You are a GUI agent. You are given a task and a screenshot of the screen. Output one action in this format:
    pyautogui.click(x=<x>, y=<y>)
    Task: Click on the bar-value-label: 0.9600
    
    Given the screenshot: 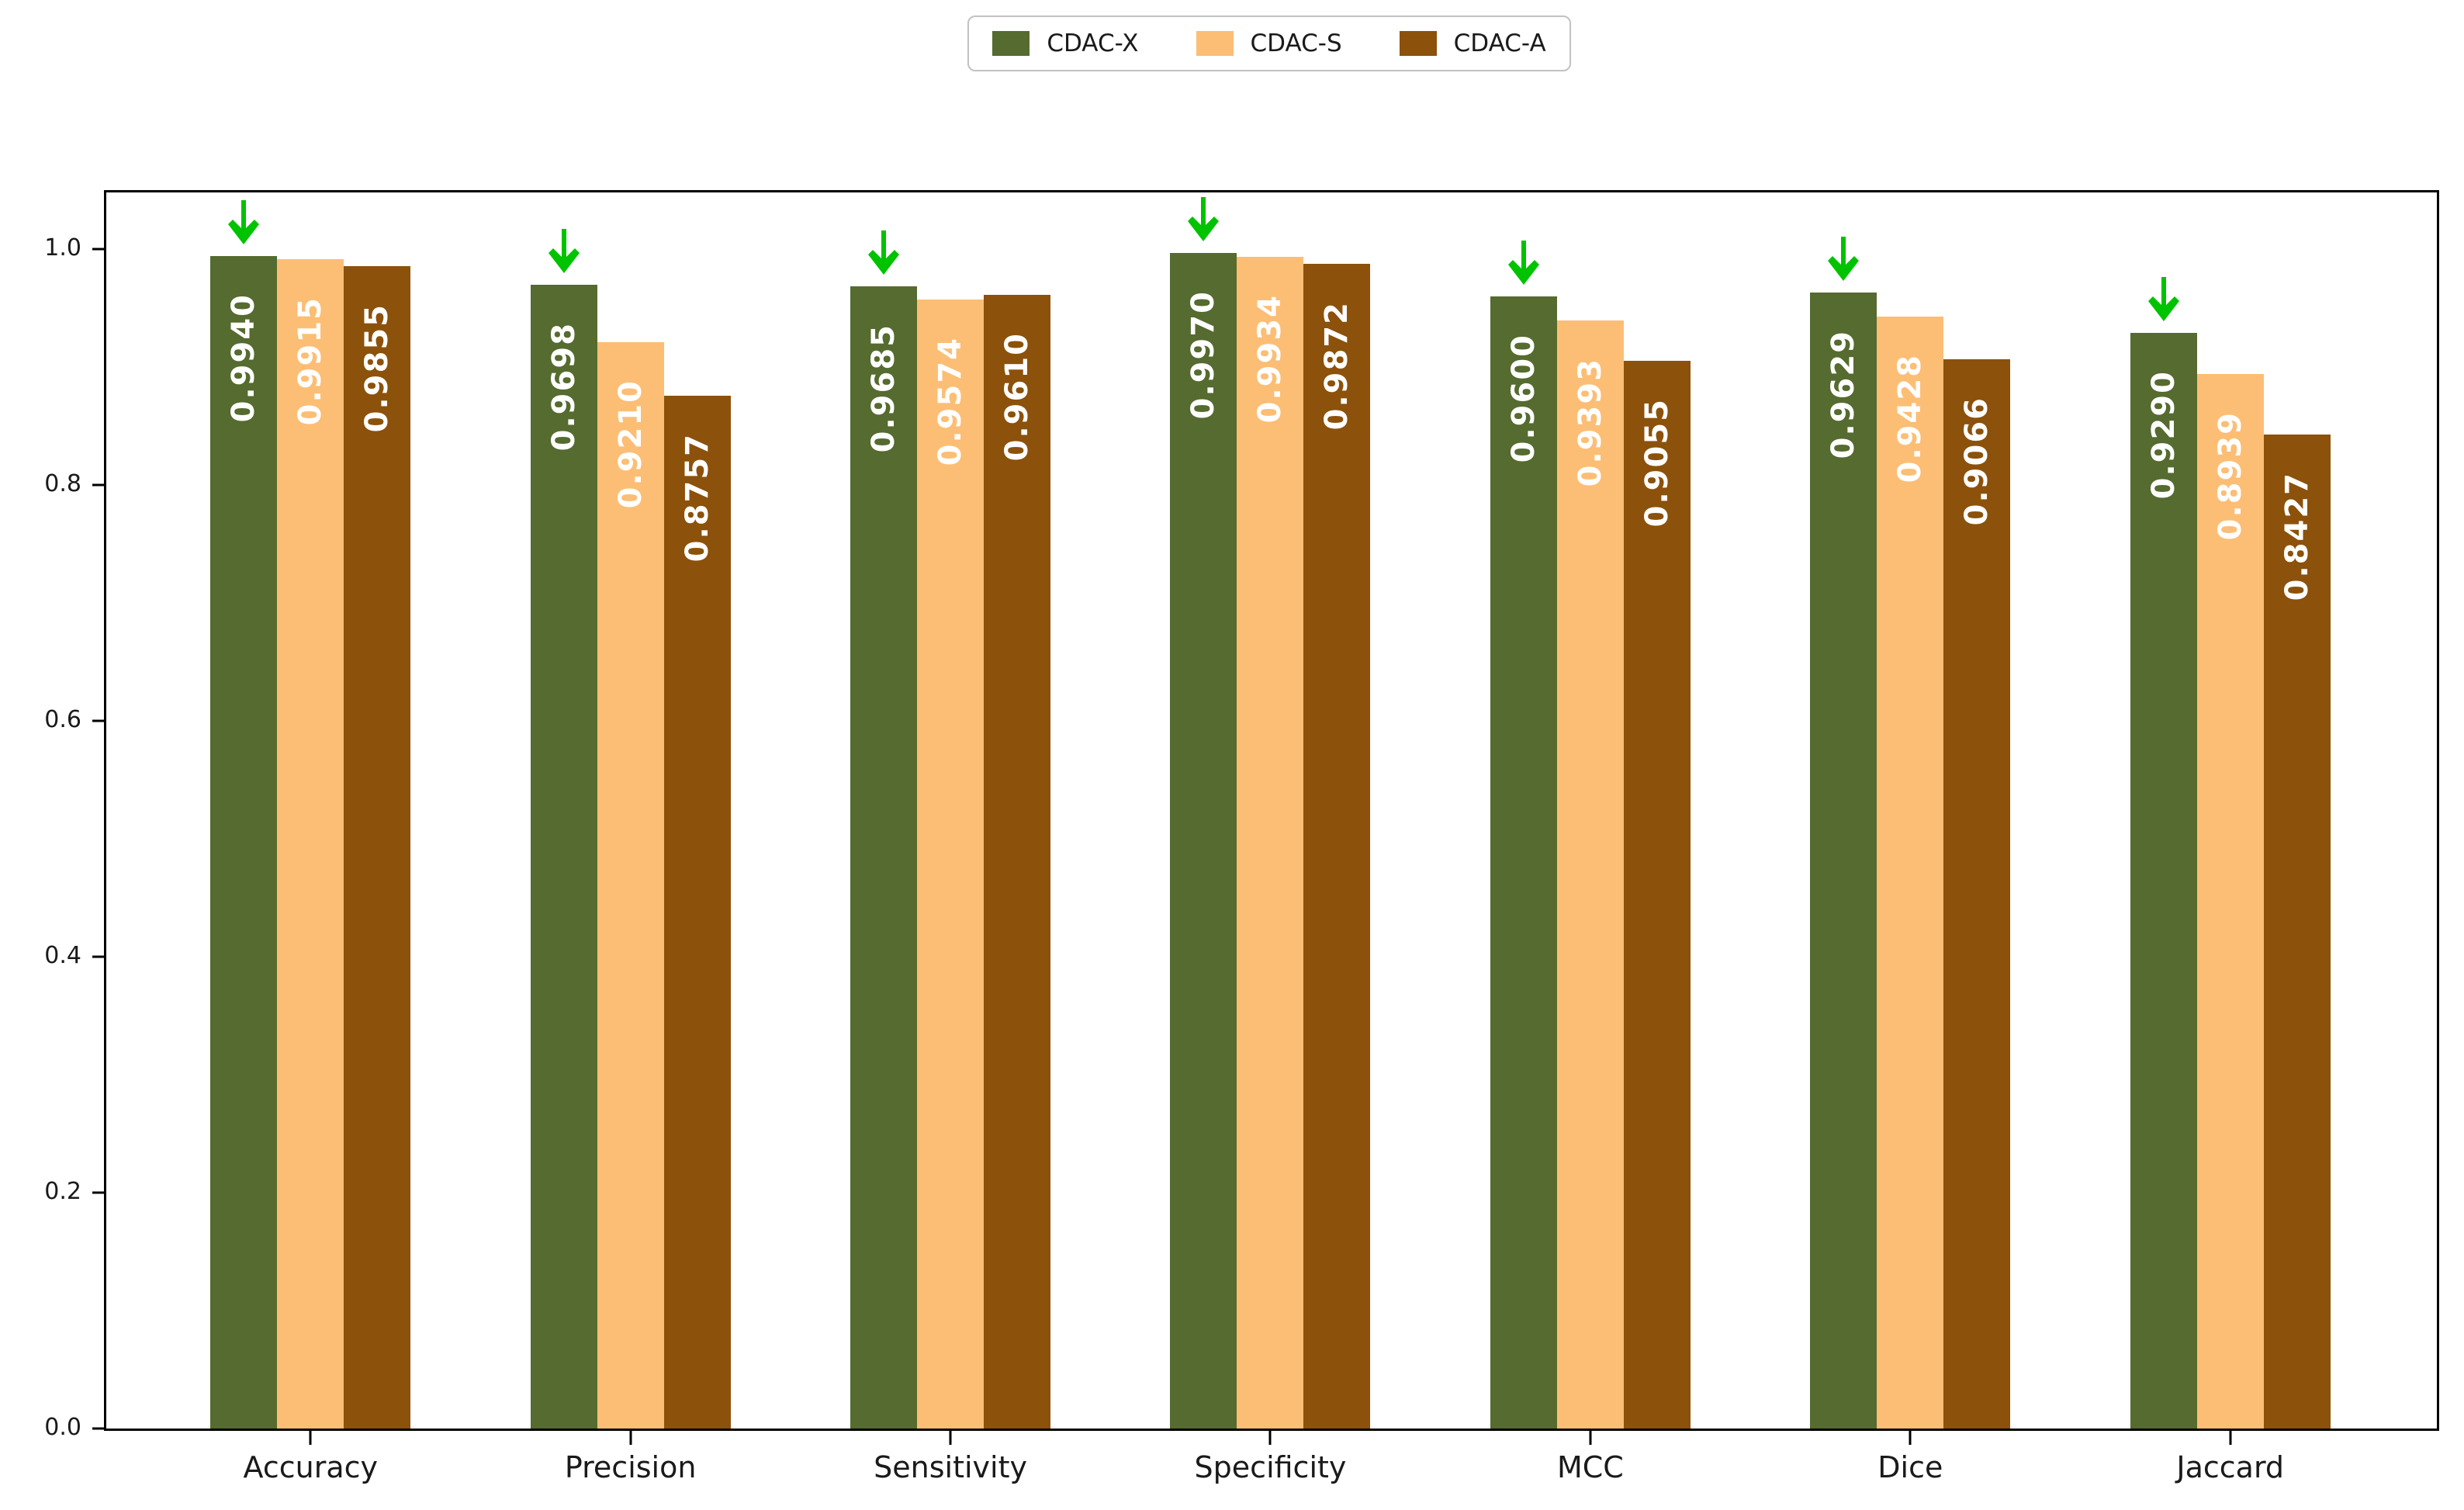 What is the action you would take?
    pyautogui.click(x=1523, y=398)
    